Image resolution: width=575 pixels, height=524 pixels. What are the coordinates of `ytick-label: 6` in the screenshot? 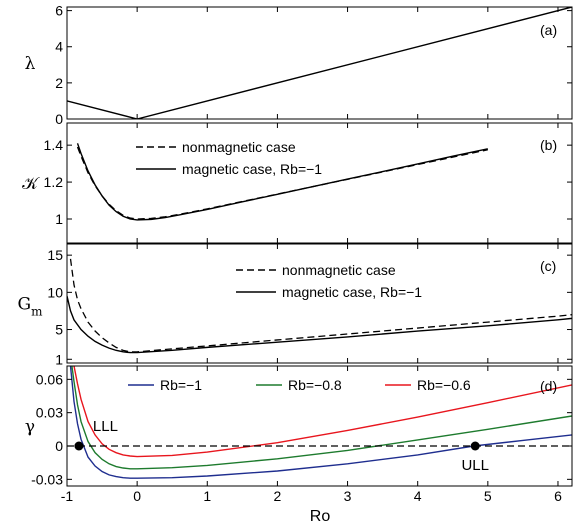 It's located at (59, 11).